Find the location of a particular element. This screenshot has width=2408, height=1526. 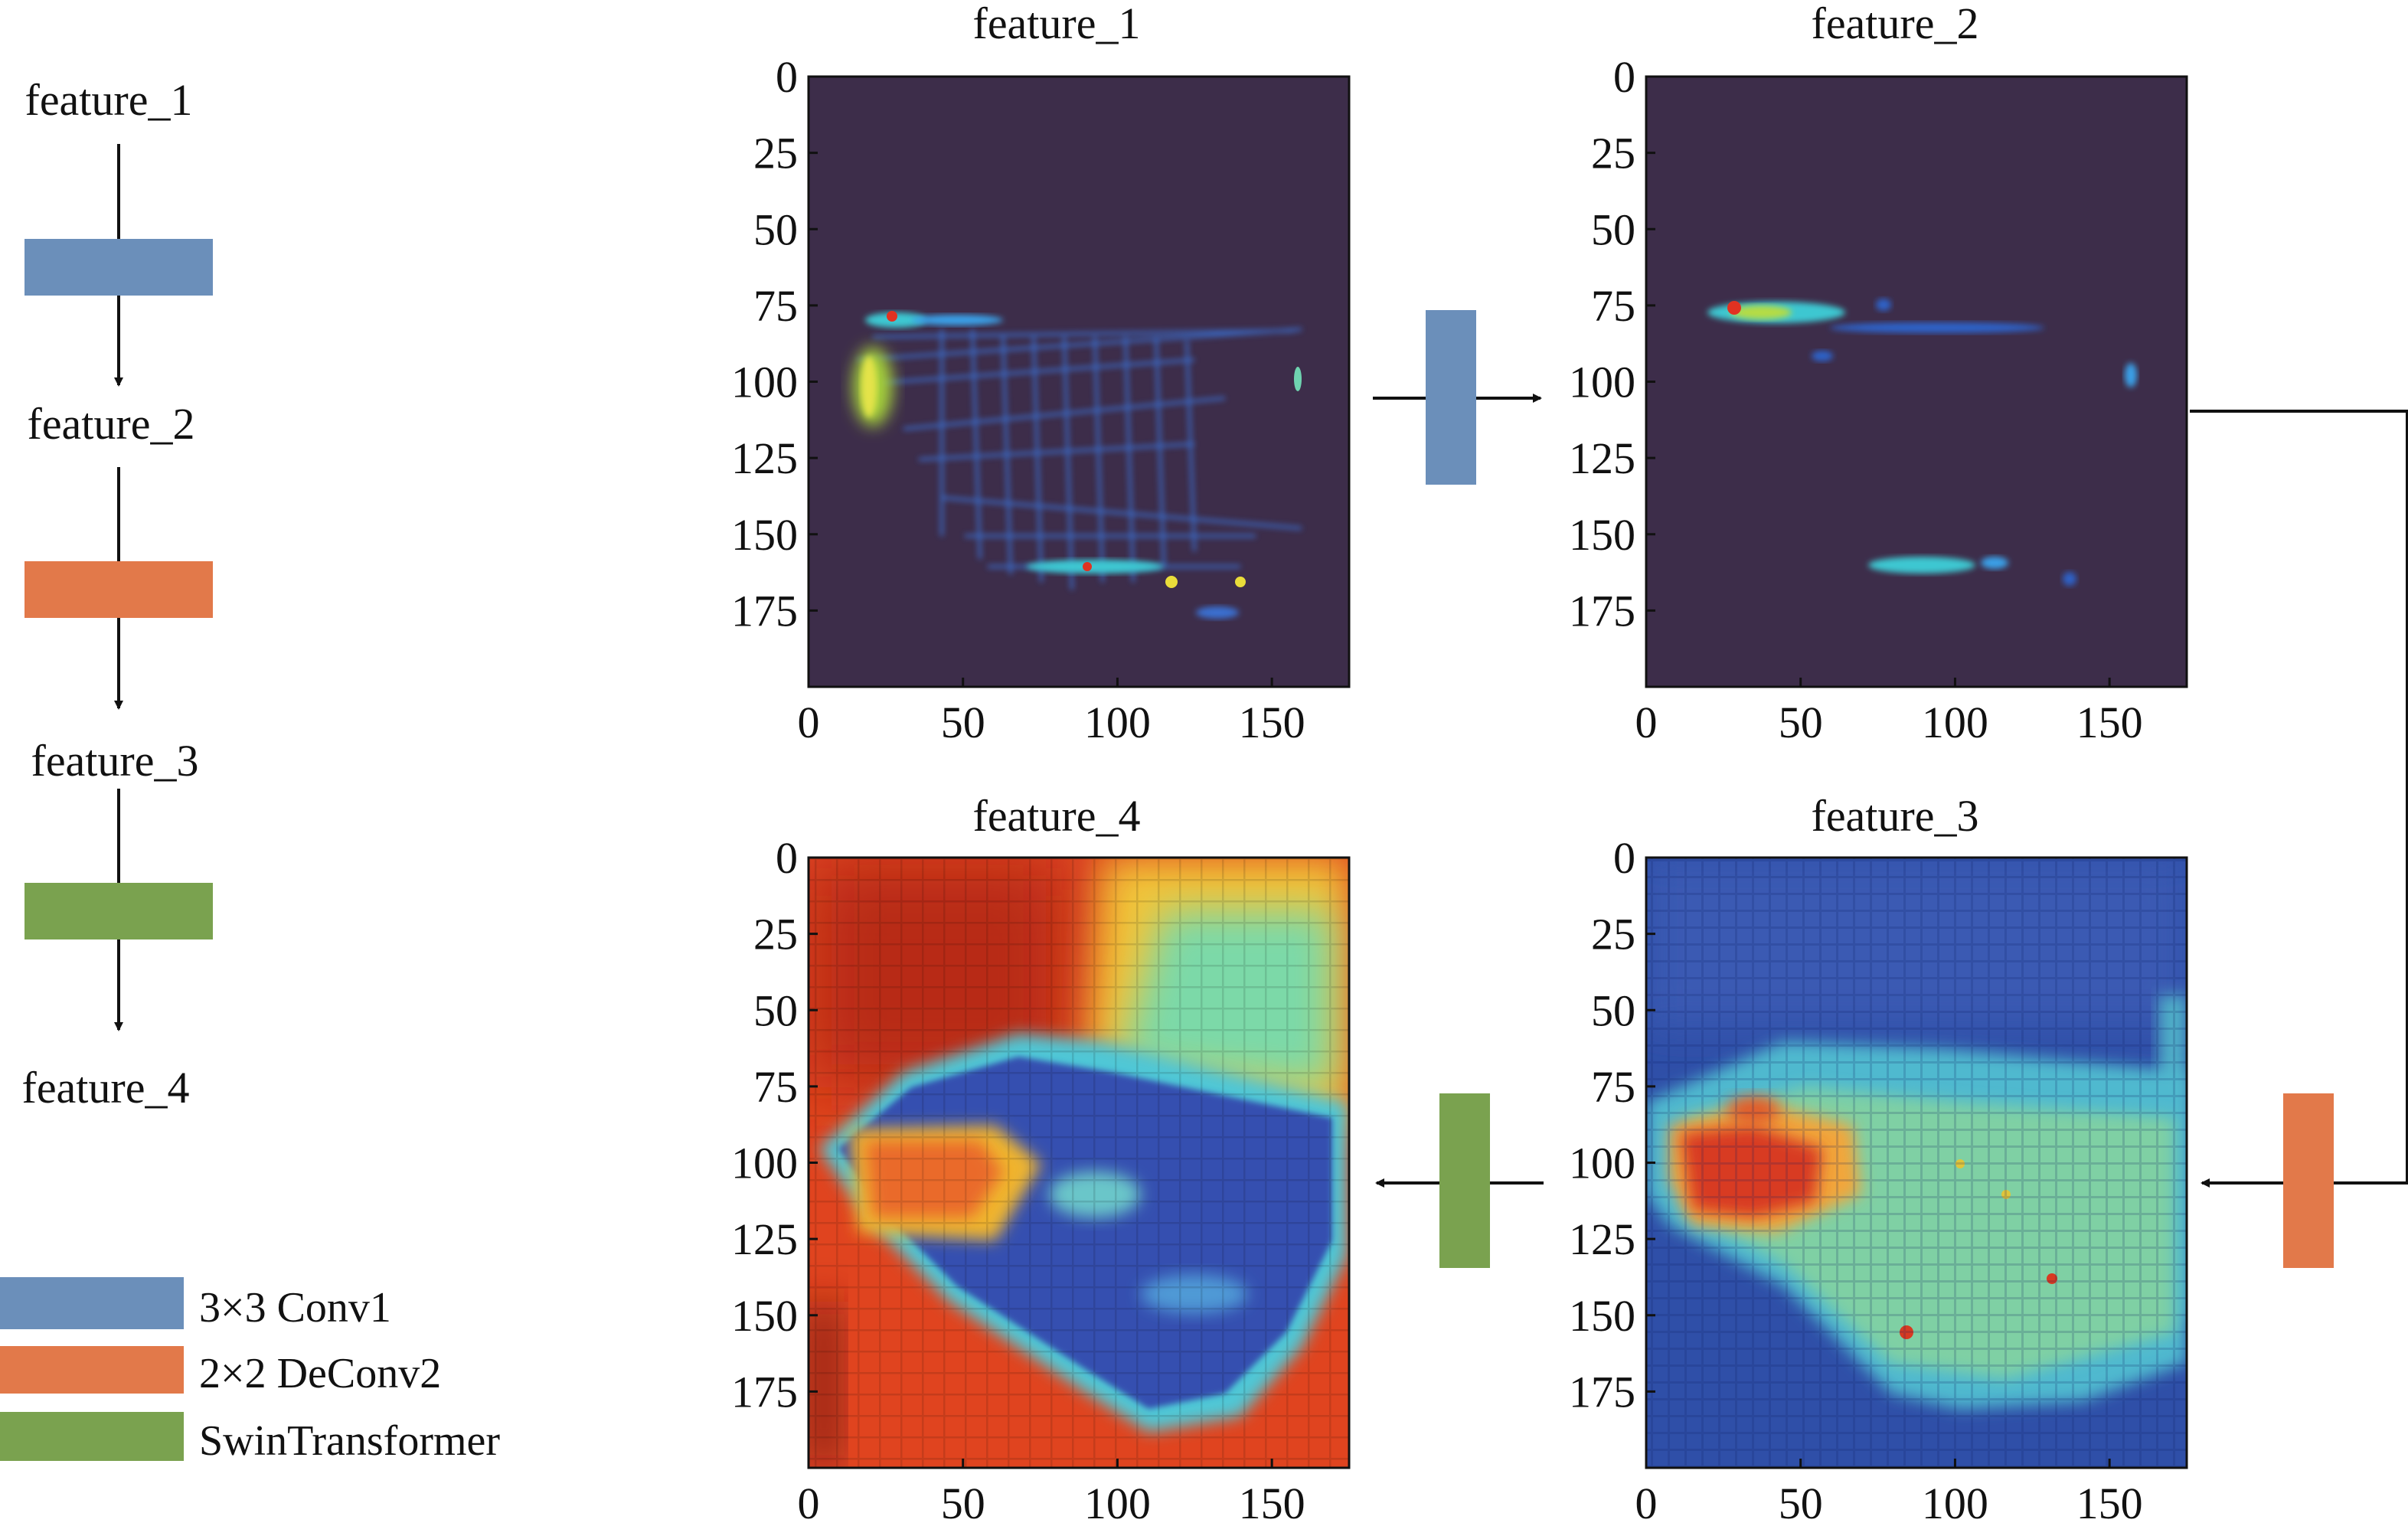

legend-swatch-swin is located at coordinates (92, 1436).